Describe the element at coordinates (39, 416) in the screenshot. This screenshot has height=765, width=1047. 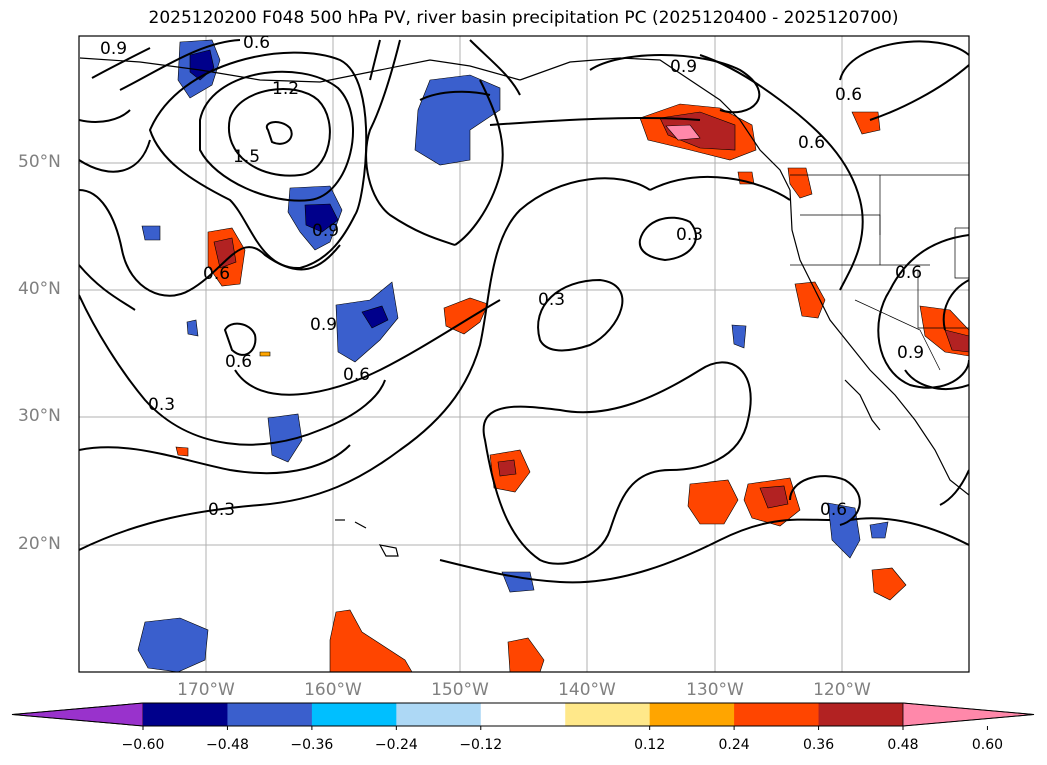
I see `lat-label-30n: 30°N` at that location.